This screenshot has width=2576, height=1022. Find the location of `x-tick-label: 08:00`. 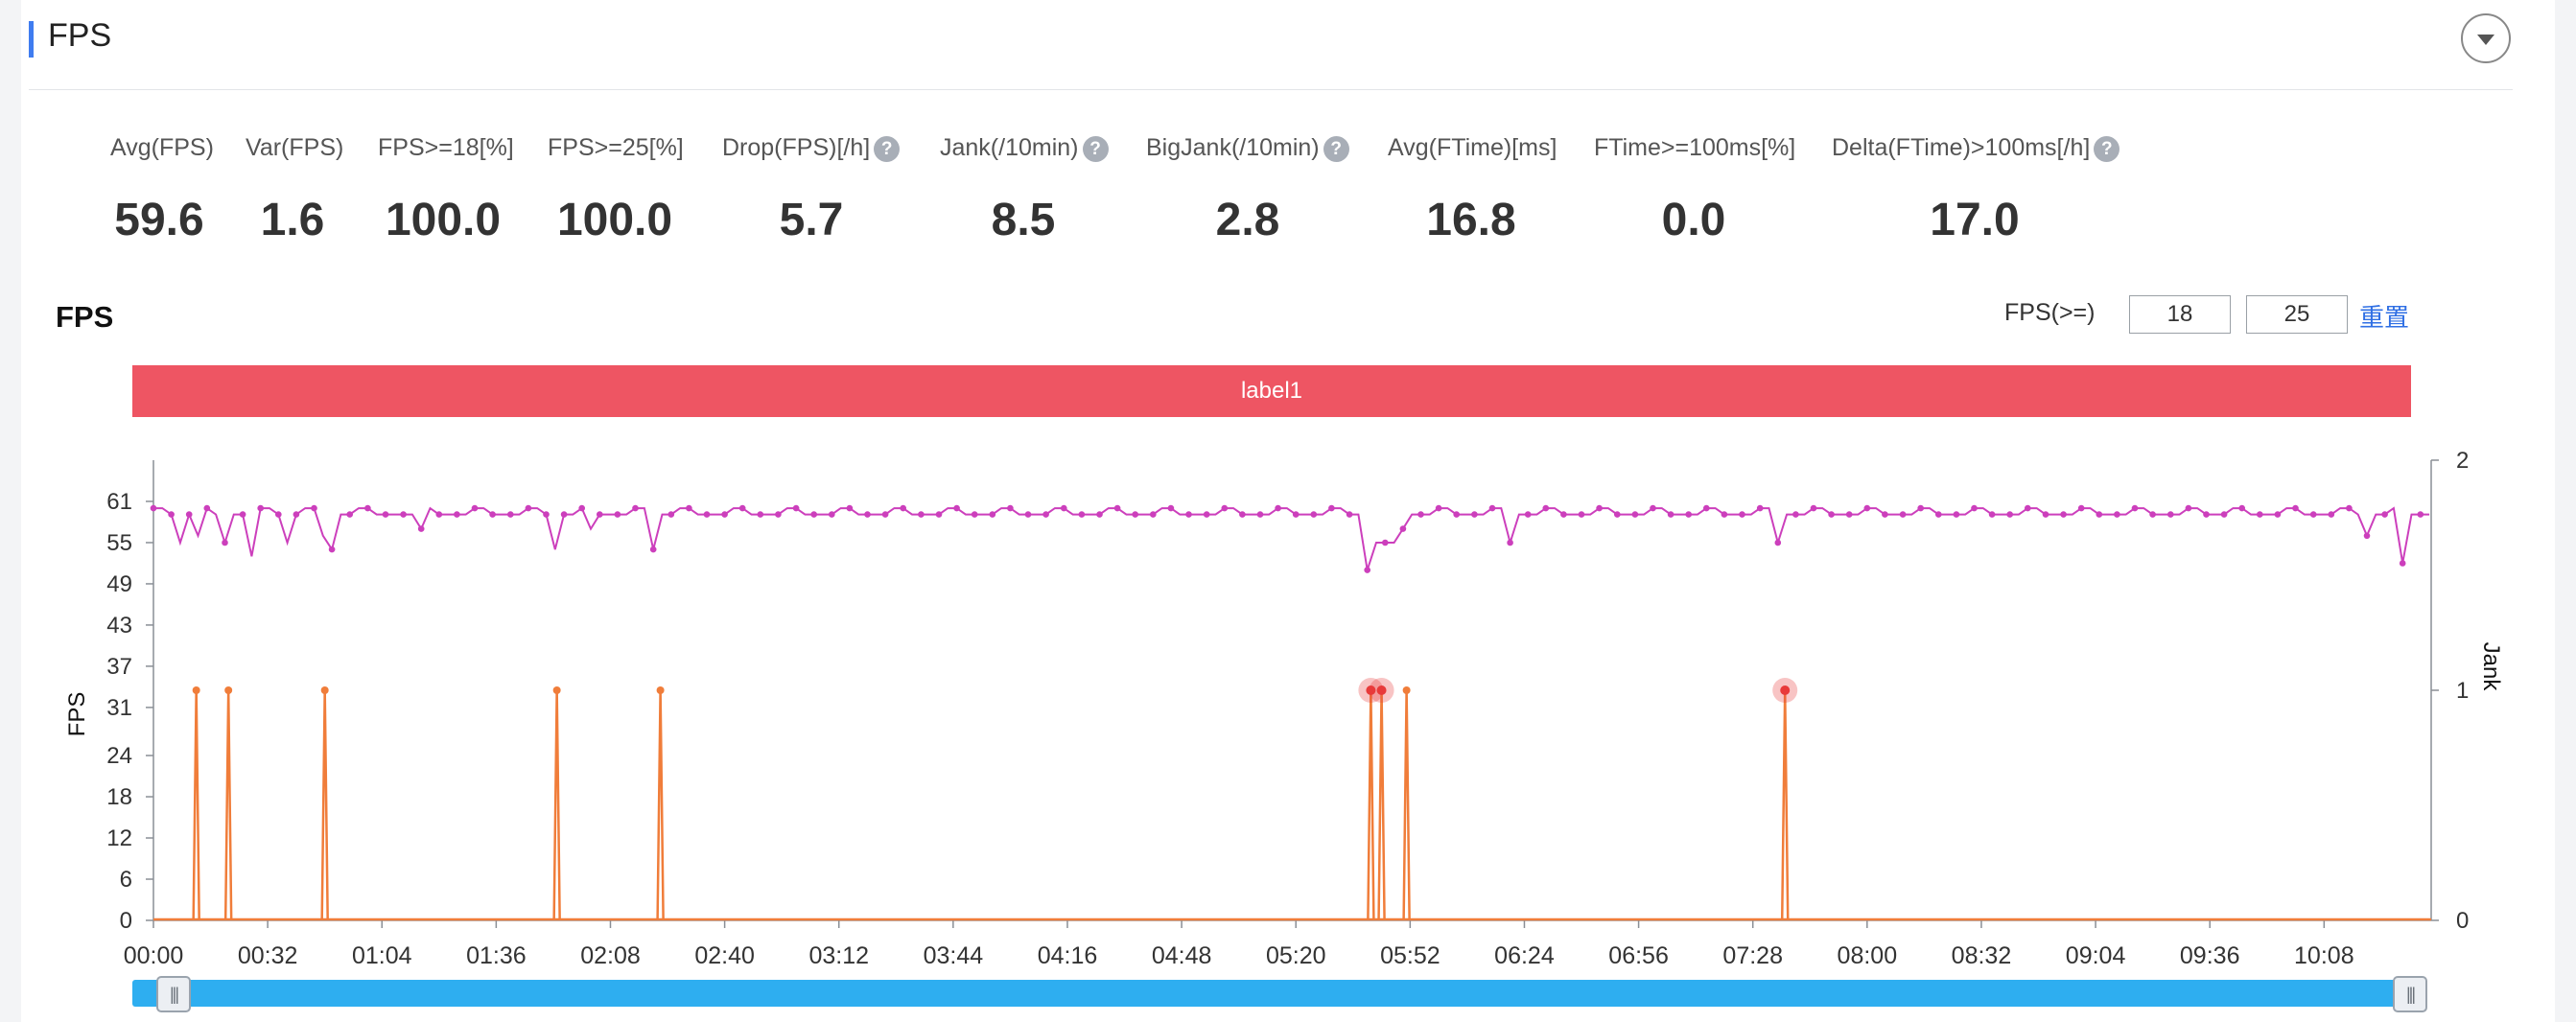

x-tick-label: 08:00 is located at coordinates (1868, 955).